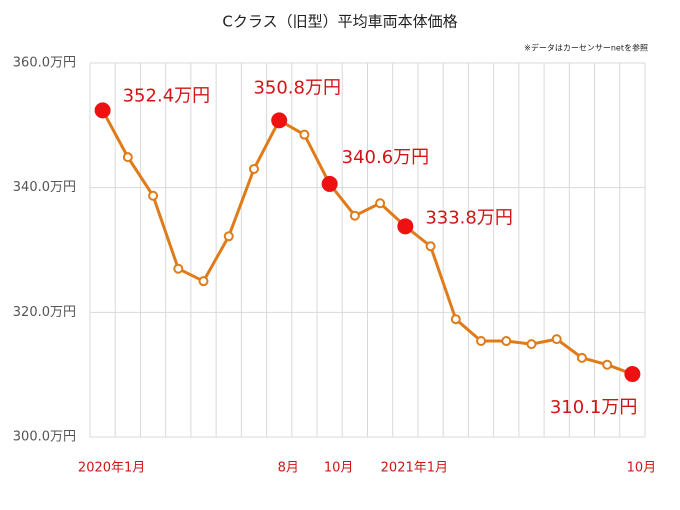 The image size is (680, 510). What do you see at coordinates (339, 22) in the screenshot?
I see `chart-title: Cクラス（旧型）平均車両本体価格` at bounding box center [339, 22].